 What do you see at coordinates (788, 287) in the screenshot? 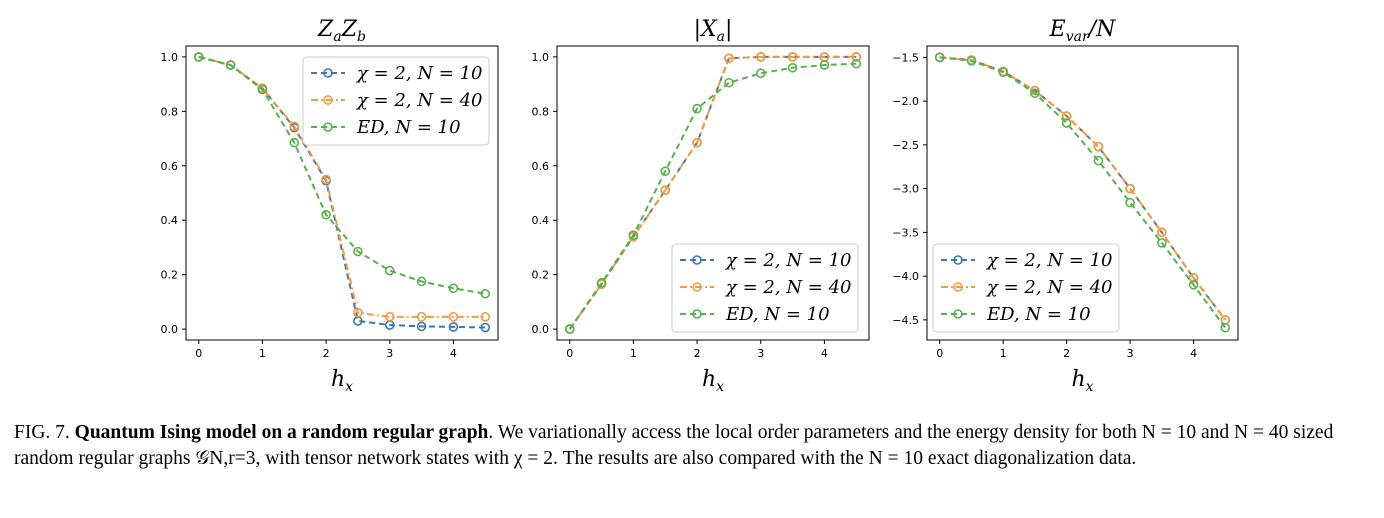
I see `legend-label: χ = 2, N = 40` at bounding box center [788, 287].